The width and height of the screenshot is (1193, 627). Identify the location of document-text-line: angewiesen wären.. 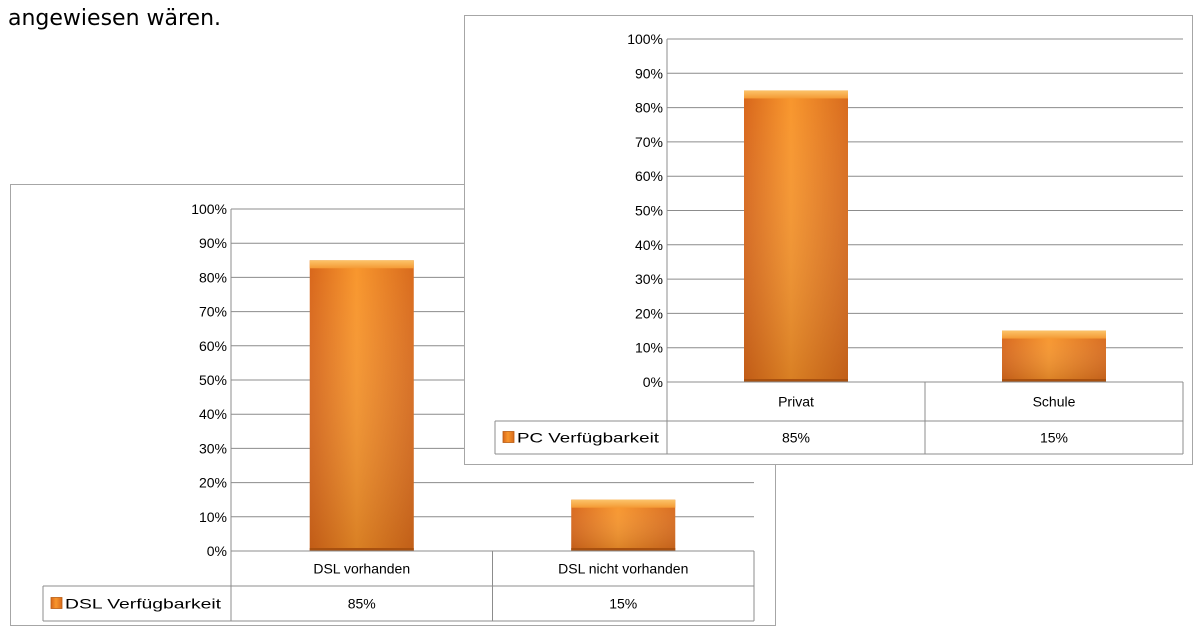
(115, 18).